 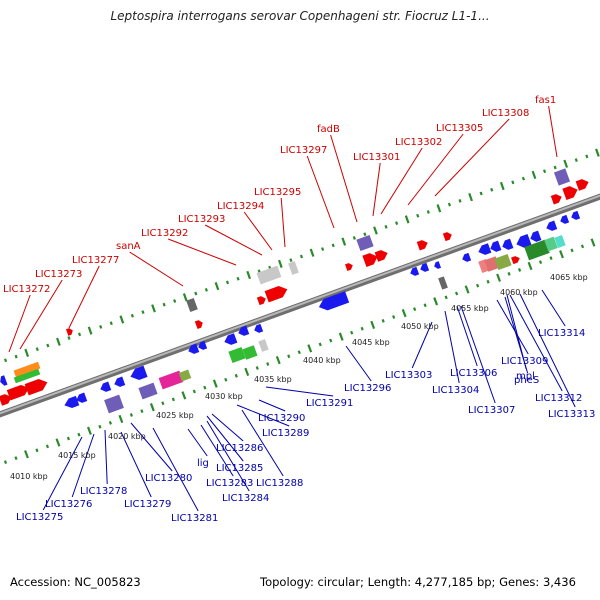 What do you see at coordinates (277, 192) in the screenshot?
I see `top-gene-label: LIC13295` at bounding box center [277, 192].